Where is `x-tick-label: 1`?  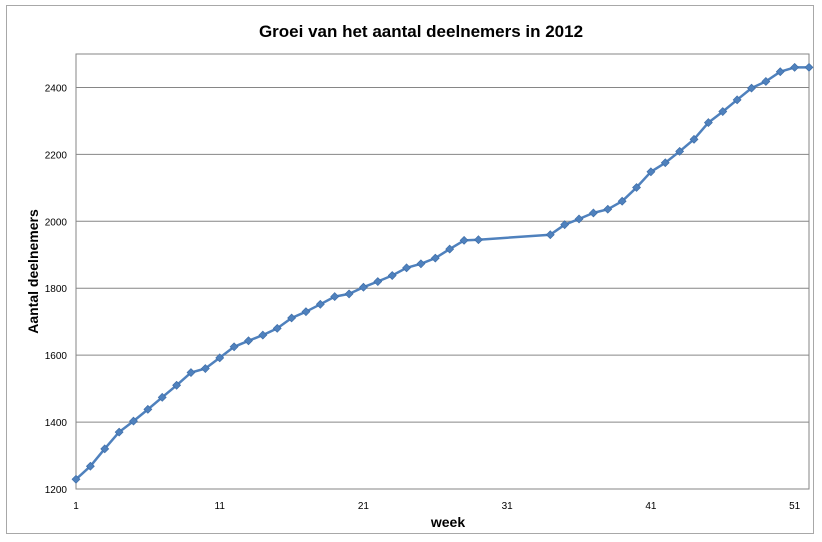
x-tick-label: 1 is located at coordinates (76, 506).